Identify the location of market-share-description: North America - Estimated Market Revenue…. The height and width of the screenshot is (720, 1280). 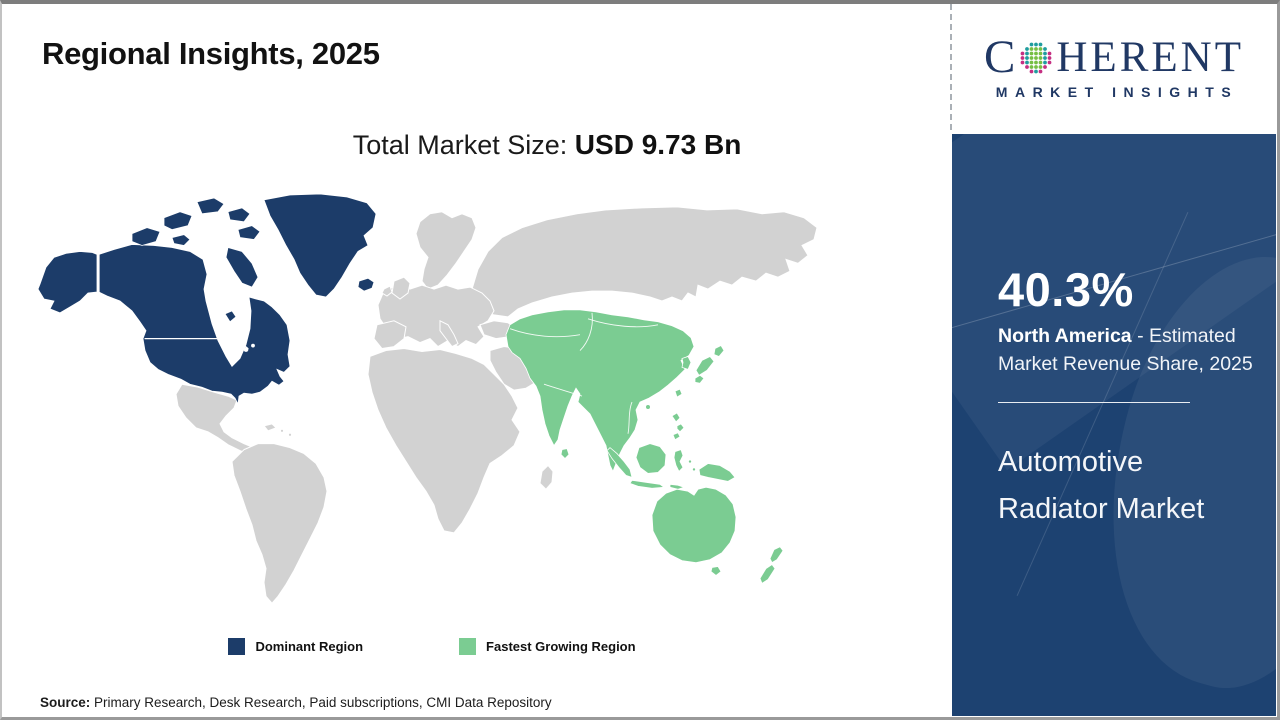
(1126, 350).